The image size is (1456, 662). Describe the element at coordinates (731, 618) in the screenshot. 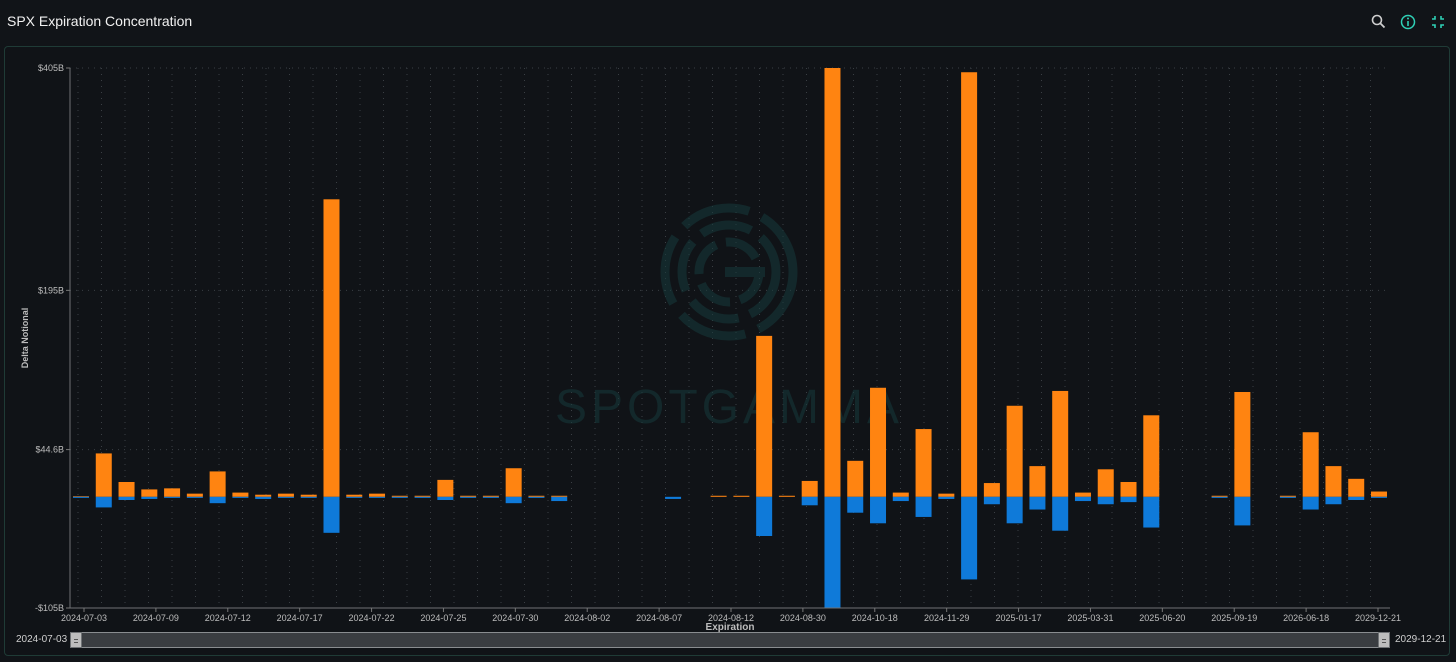

I see `x-tick-label: 2024-08-12` at that location.